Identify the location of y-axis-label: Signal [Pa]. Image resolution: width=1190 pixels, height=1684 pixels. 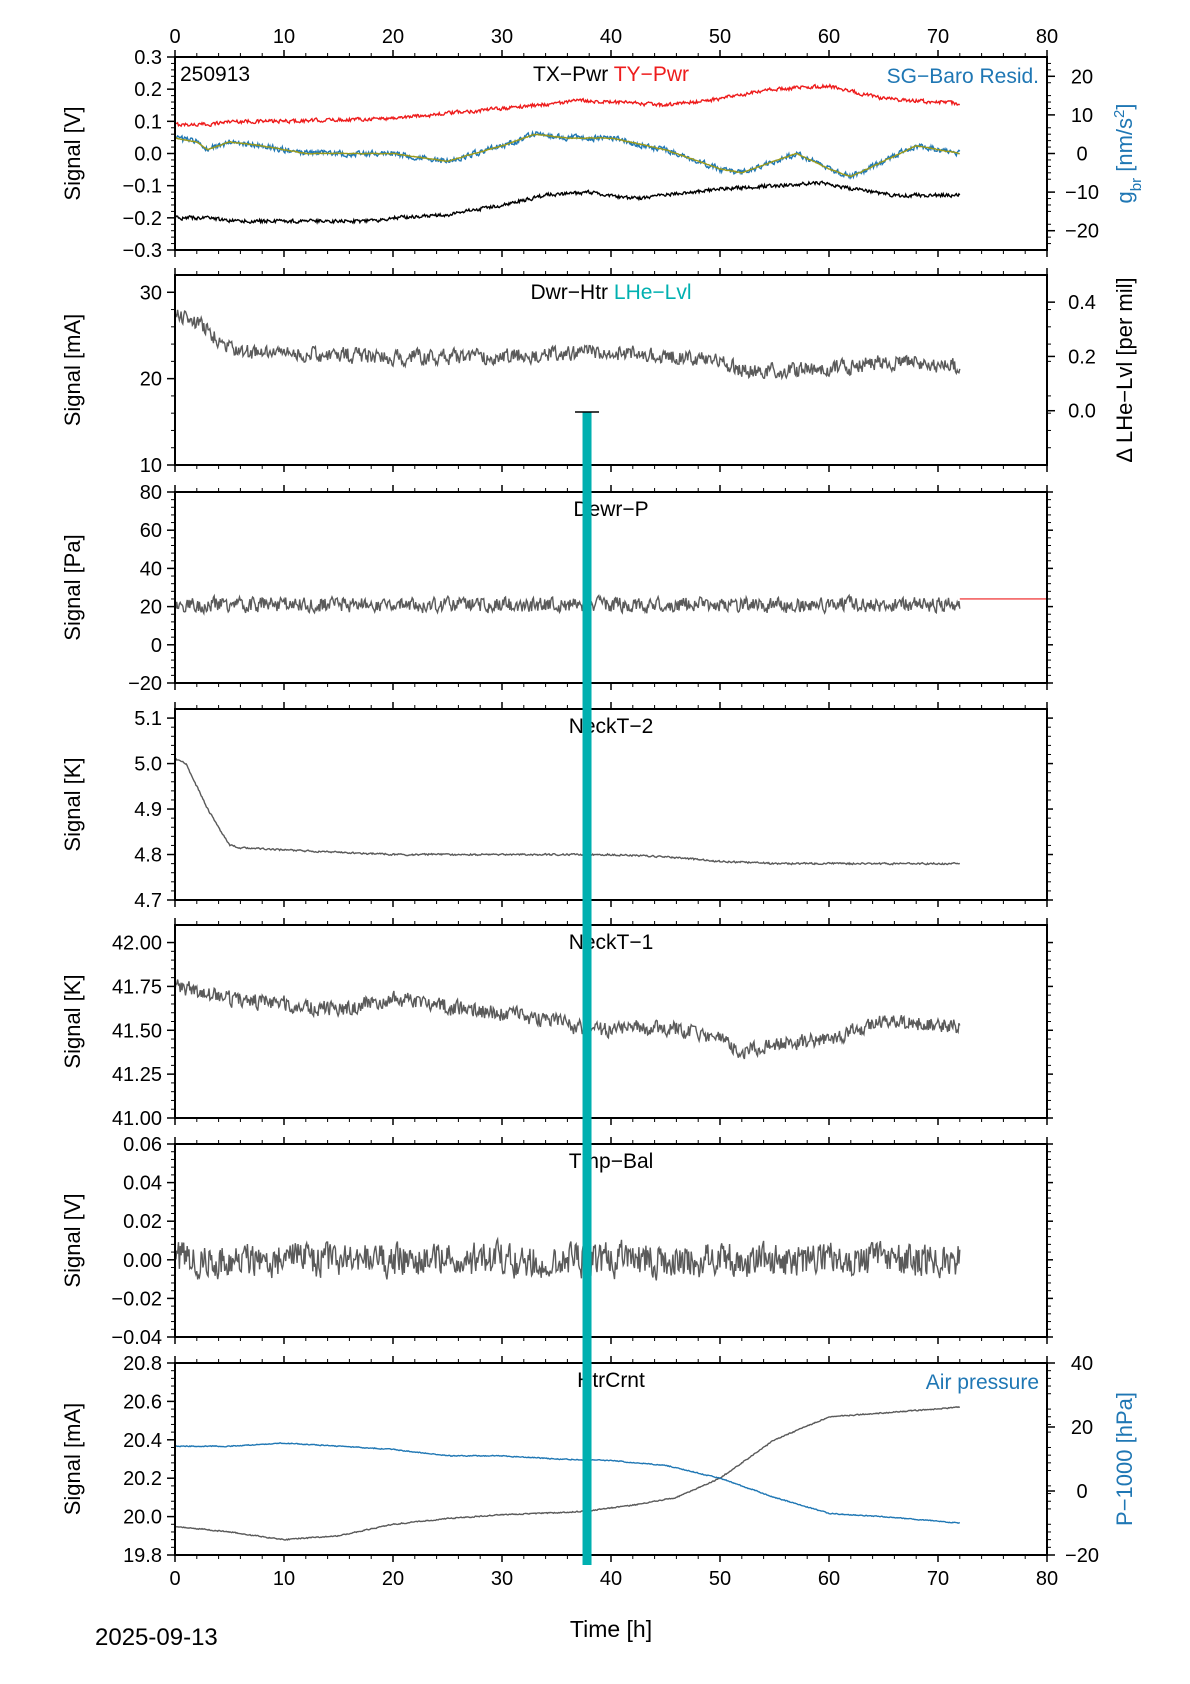
(72, 587).